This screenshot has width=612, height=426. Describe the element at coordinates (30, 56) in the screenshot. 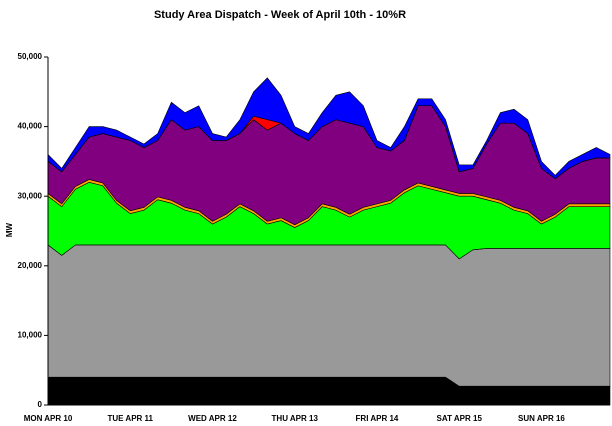

I see `y-tick-label: 50,000` at that location.